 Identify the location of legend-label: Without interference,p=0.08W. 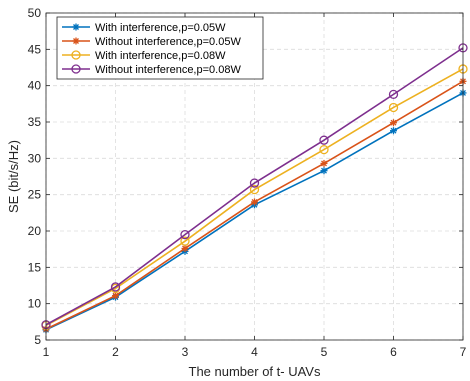
(168, 70).